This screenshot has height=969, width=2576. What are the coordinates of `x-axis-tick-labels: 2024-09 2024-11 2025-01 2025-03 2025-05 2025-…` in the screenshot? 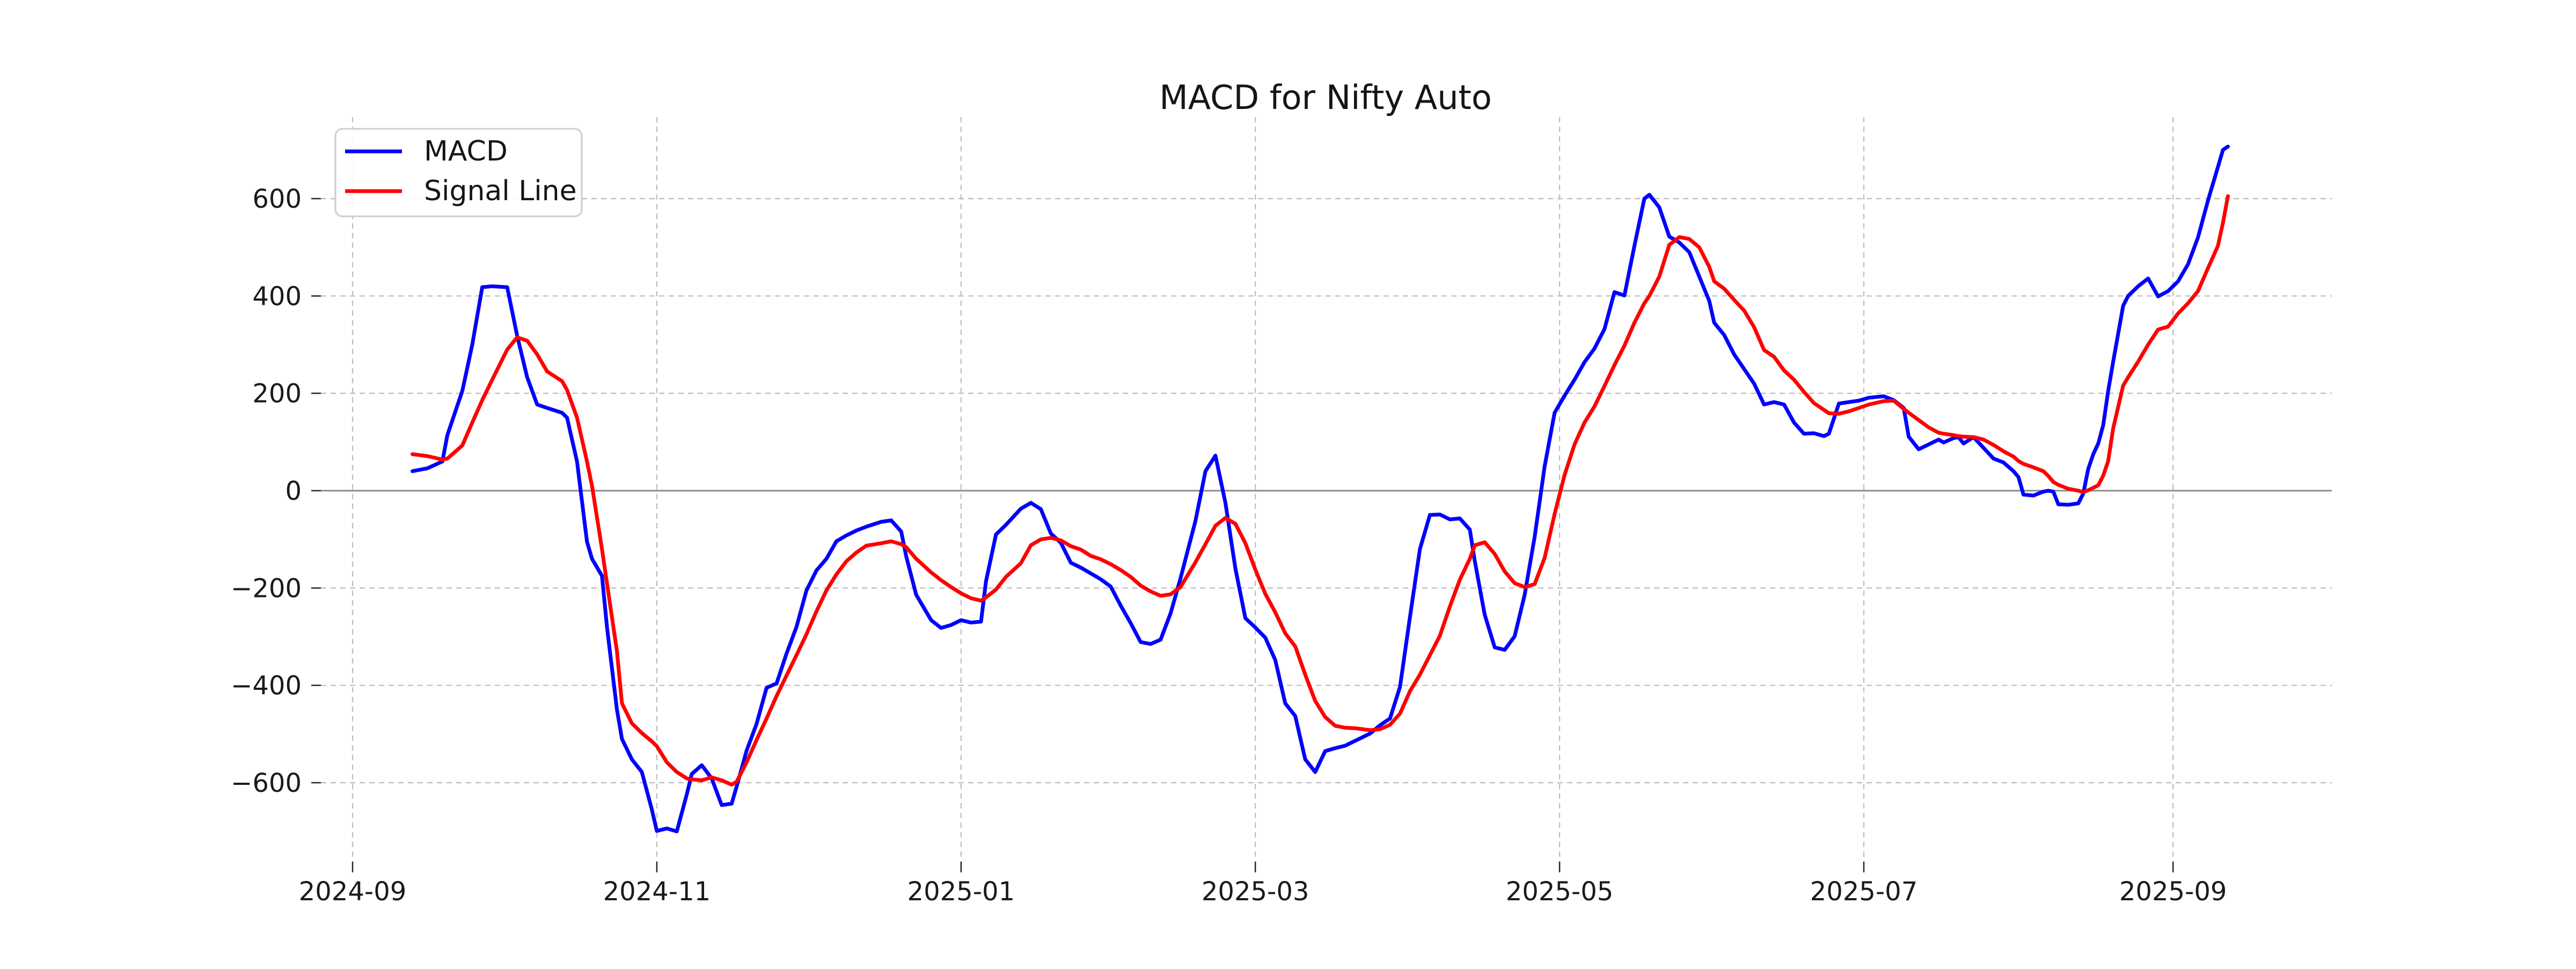 It's located at (1263, 892).